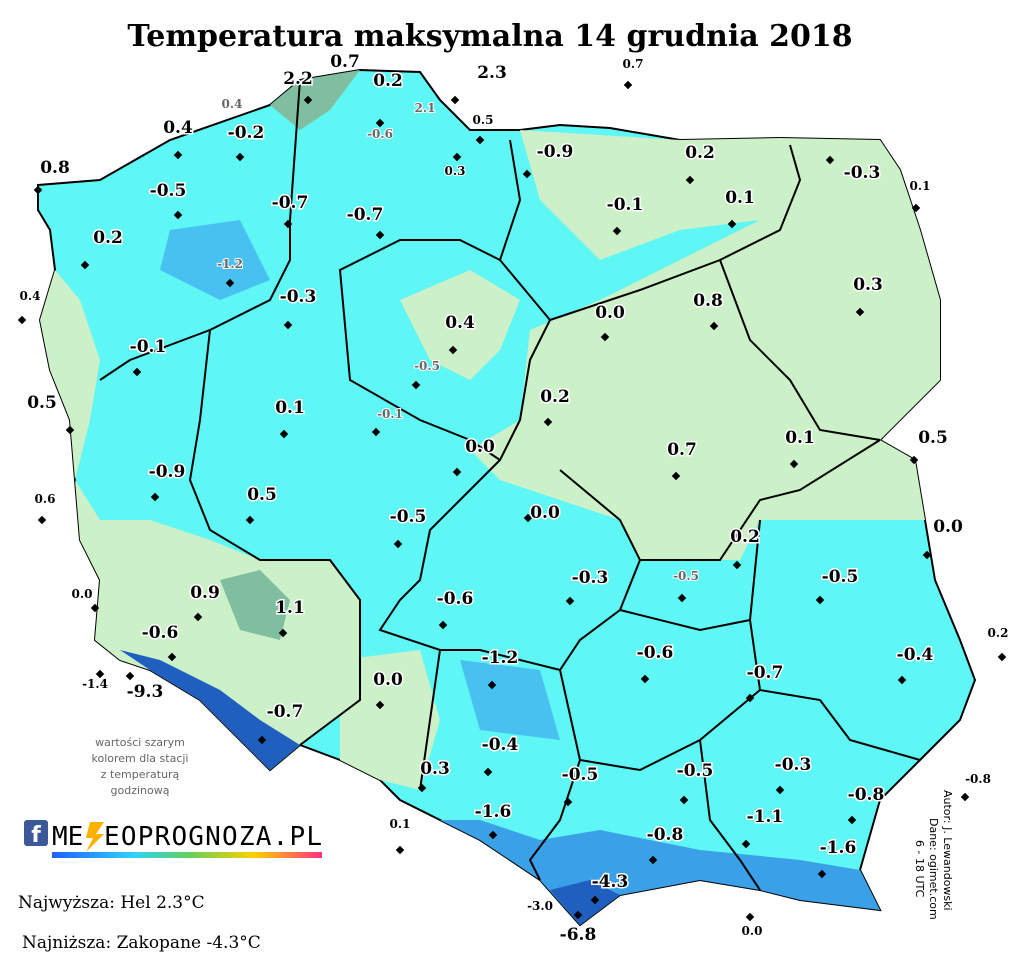  What do you see at coordinates (45, 499) in the screenshot?
I see `station-label: 0.6` at bounding box center [45, 499].